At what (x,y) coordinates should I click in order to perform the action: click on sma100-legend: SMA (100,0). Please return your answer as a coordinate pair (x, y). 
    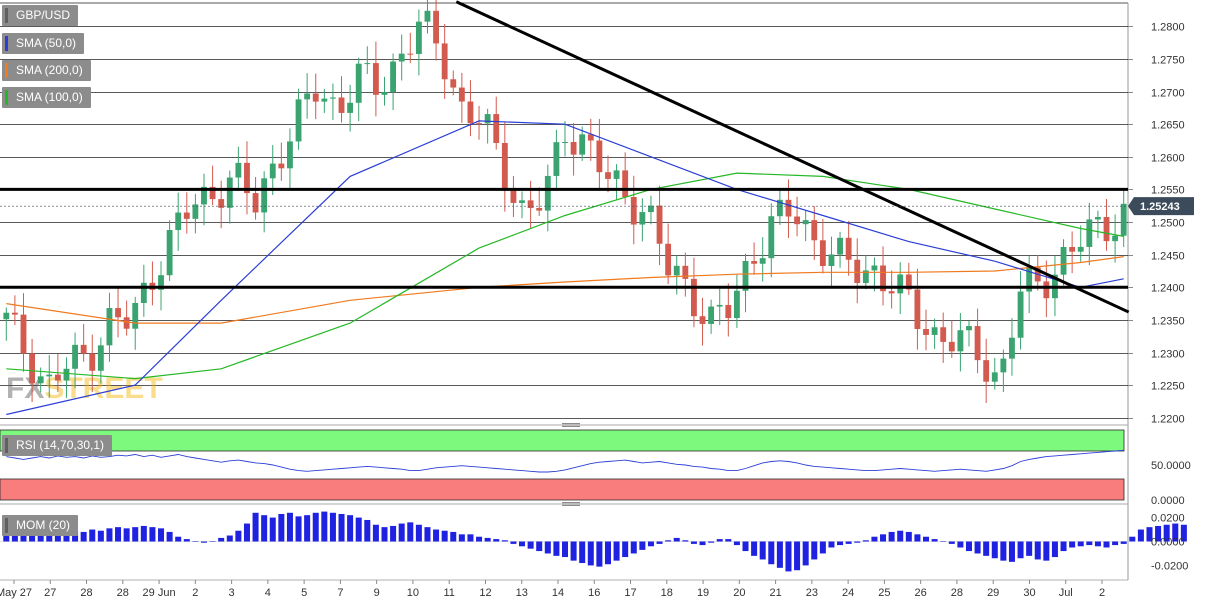
    Looking at the image, I should click on (46, 97).